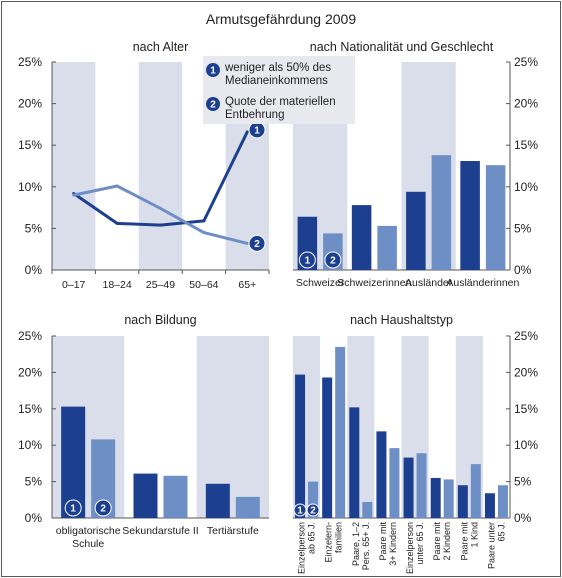 Image resolution: width=562 pixels, height=578 pixels. Describe the element at coordinates (429, 283) in the screenshot. I see `x-tick-label: Ausländer` at that location.